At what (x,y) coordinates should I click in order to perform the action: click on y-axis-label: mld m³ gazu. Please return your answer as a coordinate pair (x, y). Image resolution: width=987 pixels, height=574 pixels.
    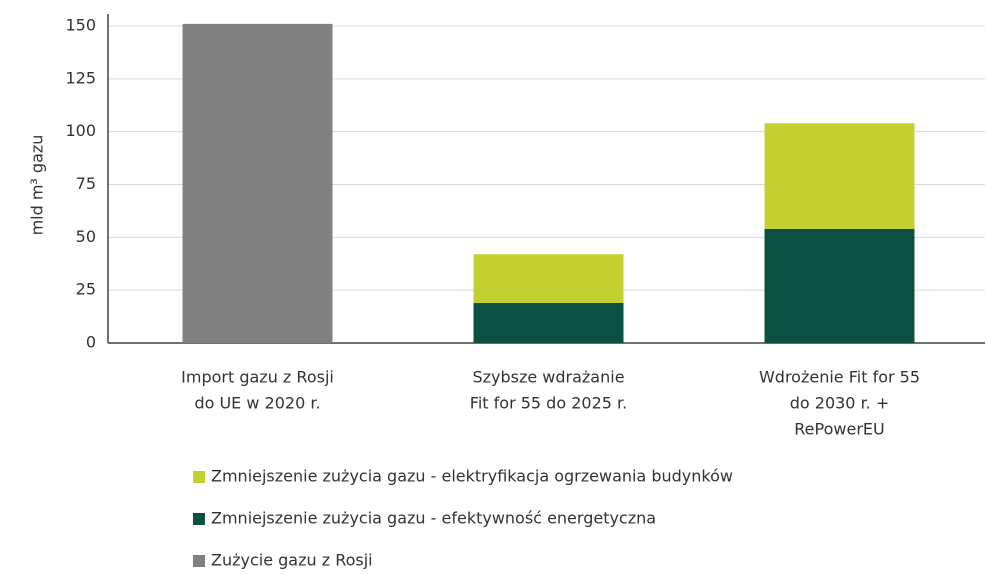
    Looking at the image, I should click on (37, 185).